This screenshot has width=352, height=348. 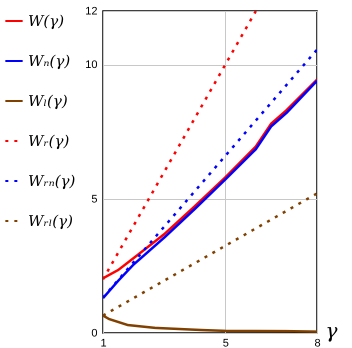 What do you see at coordinates (94, 334) in the screenshot?
I see `y-tick-label: 0` at bounding box center [94, 334].